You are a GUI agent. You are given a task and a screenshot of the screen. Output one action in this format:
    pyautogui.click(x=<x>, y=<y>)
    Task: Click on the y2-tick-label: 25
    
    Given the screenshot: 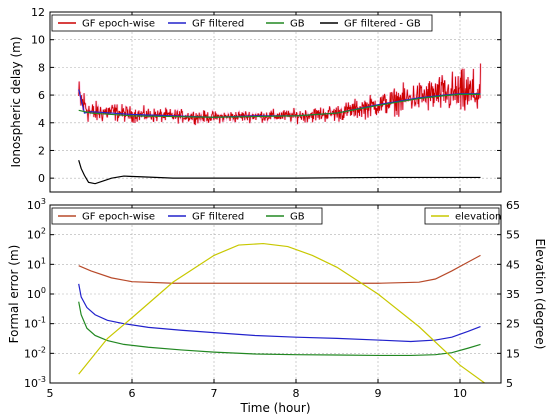 What is the action you would take?
    pyautogui.click(x=513, y=324)
    